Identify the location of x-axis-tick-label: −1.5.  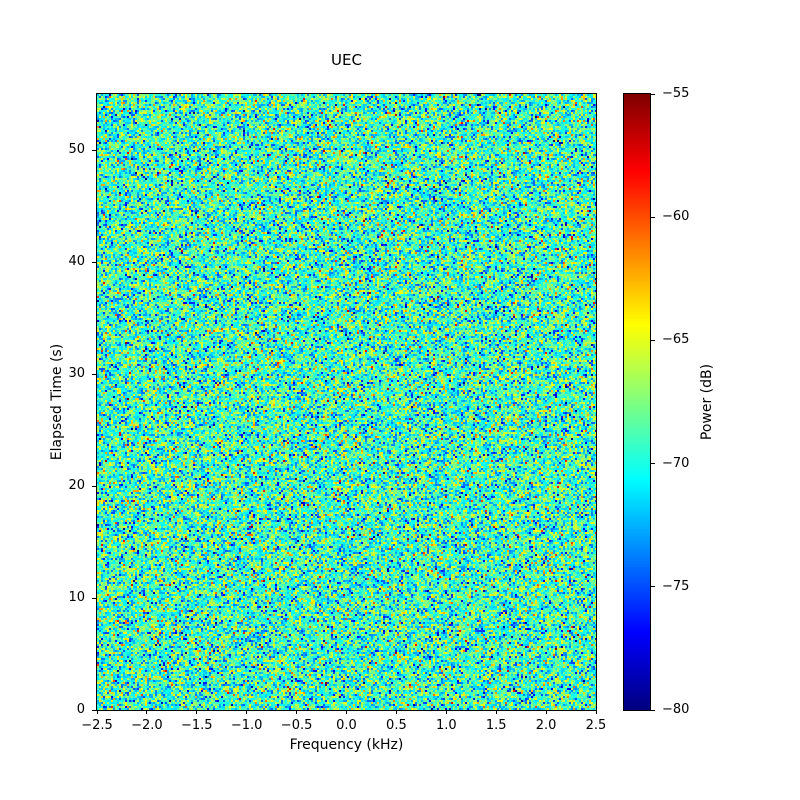
(197, 725).